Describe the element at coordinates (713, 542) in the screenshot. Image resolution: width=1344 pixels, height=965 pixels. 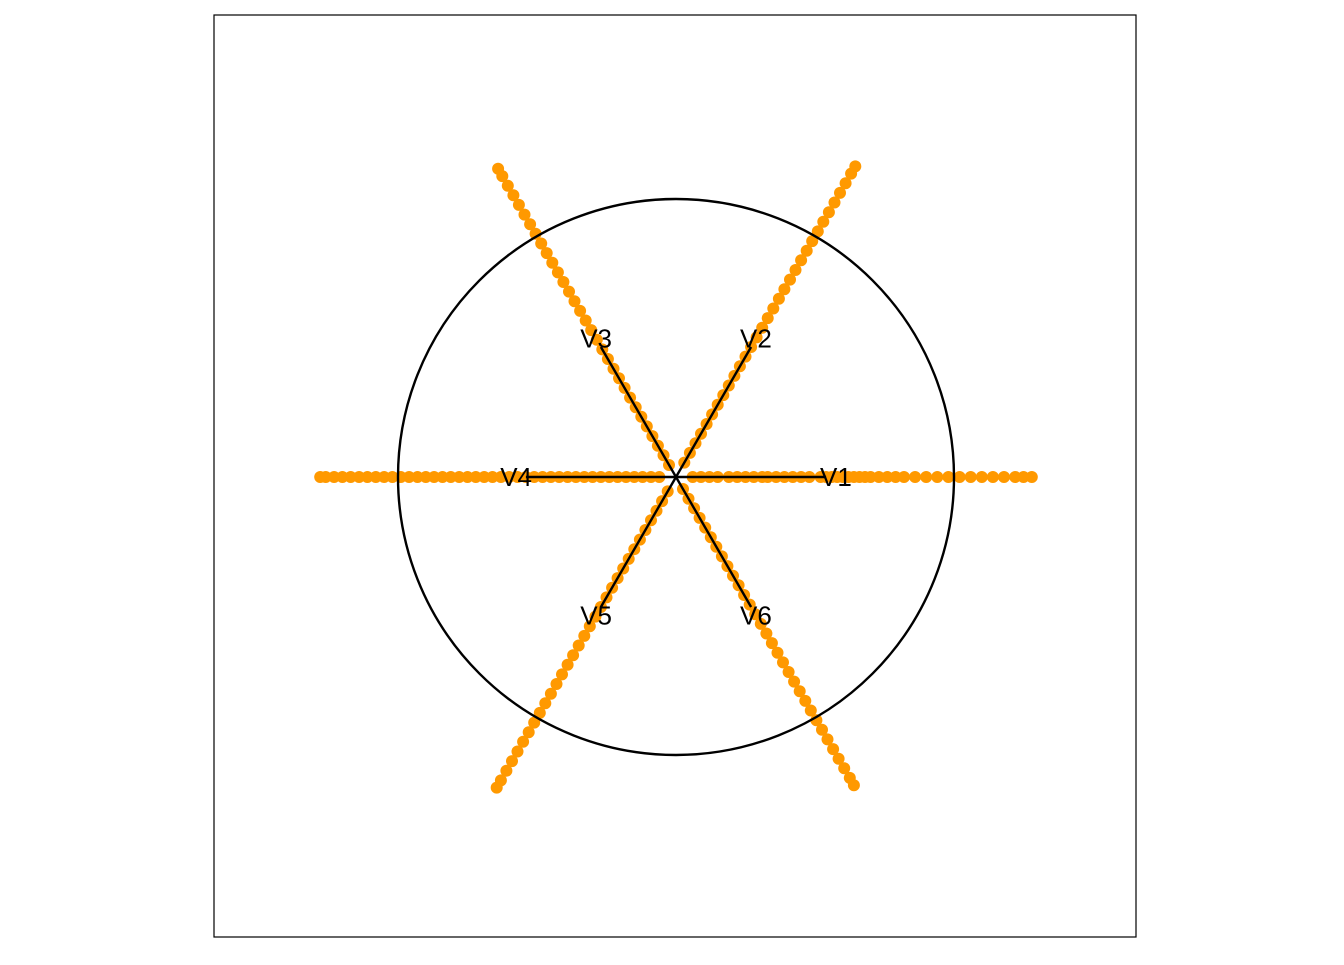
I see `variable-axis-v6` at that location.